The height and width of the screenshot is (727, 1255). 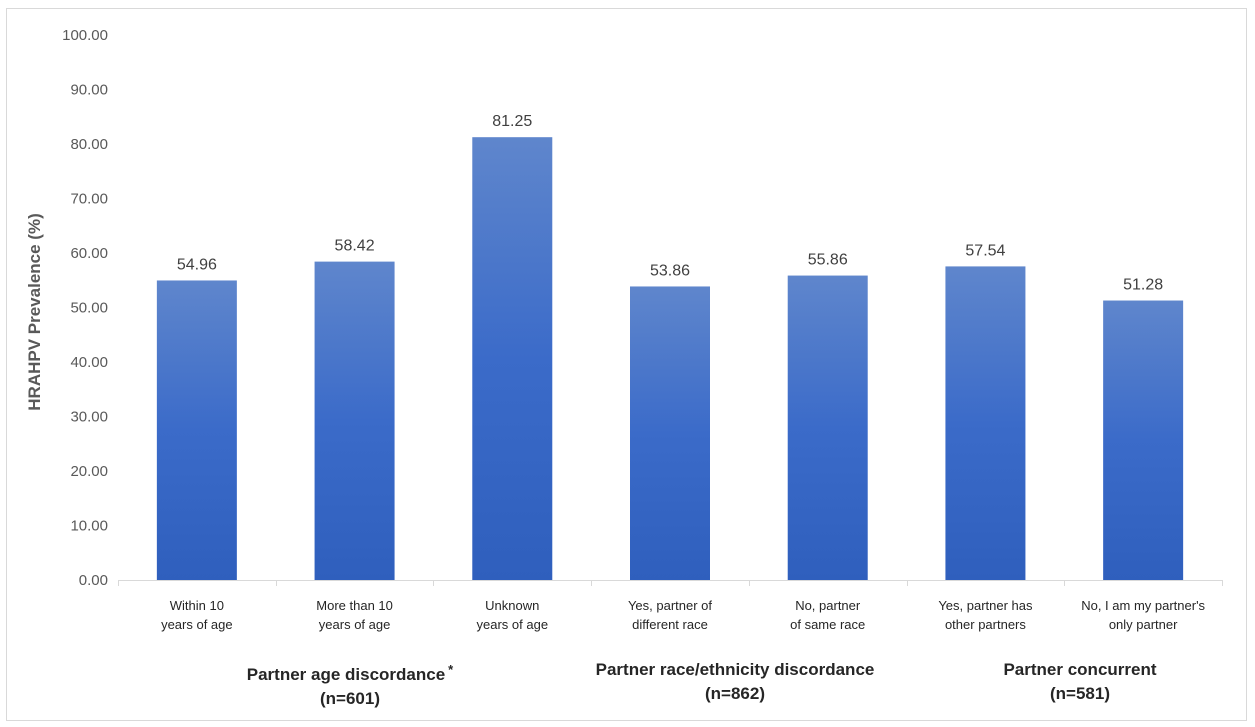 I want to click on y-tick-label: 20.00, so click(x=89, y=471).